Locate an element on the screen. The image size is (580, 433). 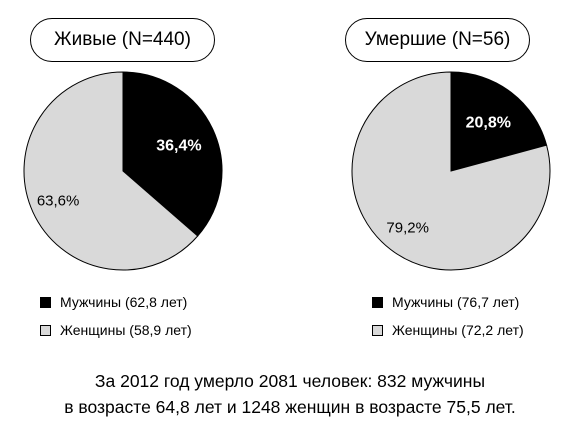
legend-item-women-alive: Женщины (58,9 лет) is located at coordinates (116, 330).